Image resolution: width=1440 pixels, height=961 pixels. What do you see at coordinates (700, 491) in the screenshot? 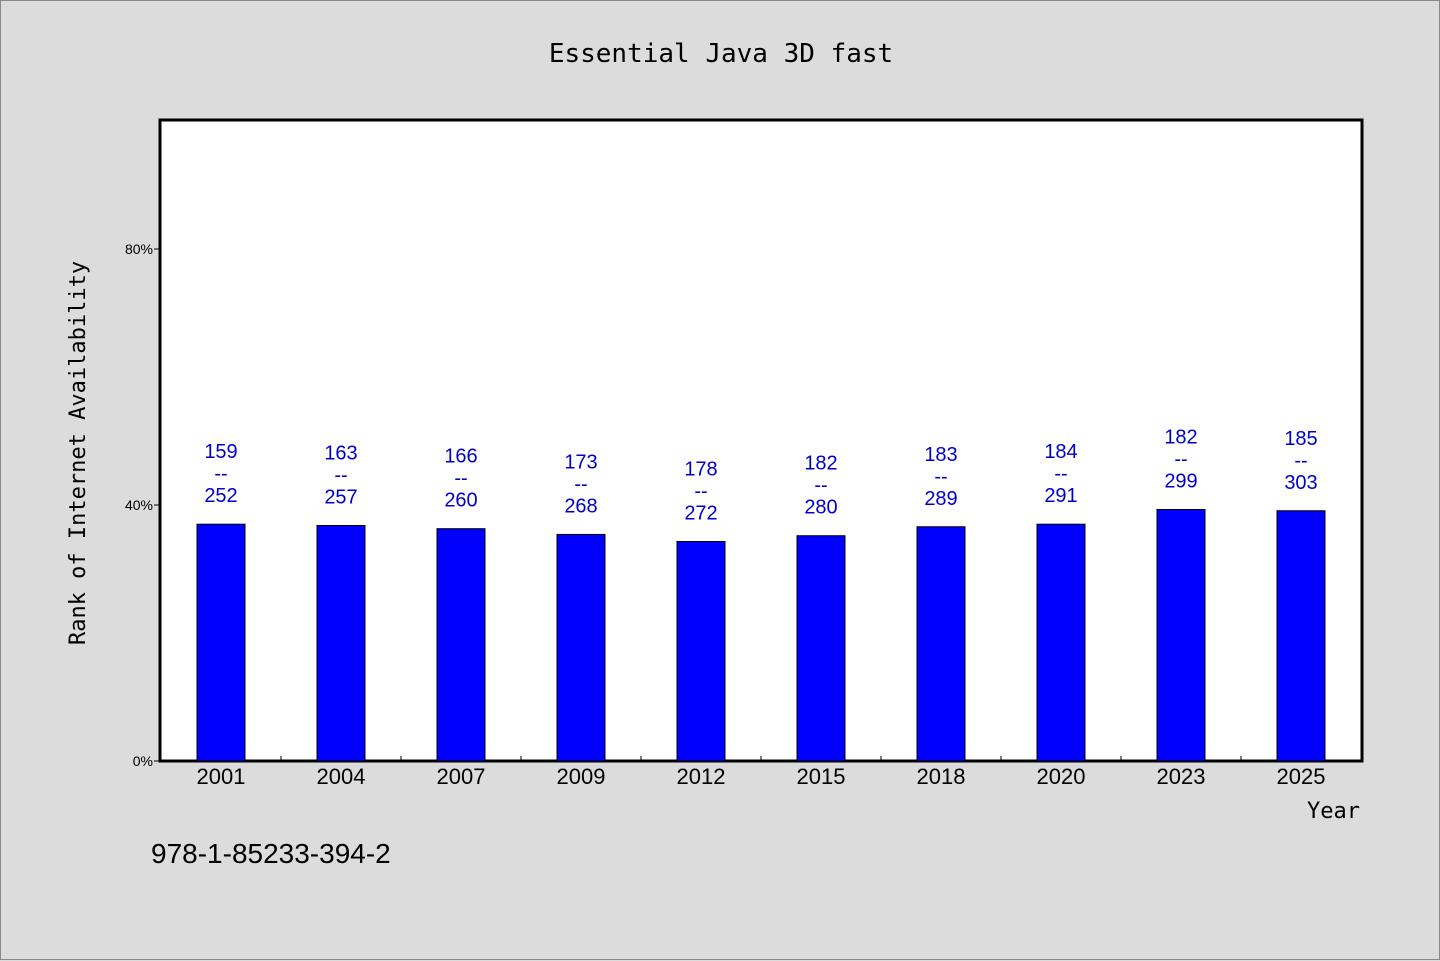
I see `bar-label-2012-sep: --` at bounding box center [700, 491].